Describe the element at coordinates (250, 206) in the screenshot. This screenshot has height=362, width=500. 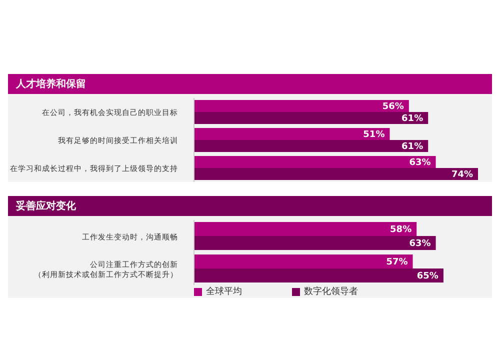
I see `text: 妥善应对变化` at that location.